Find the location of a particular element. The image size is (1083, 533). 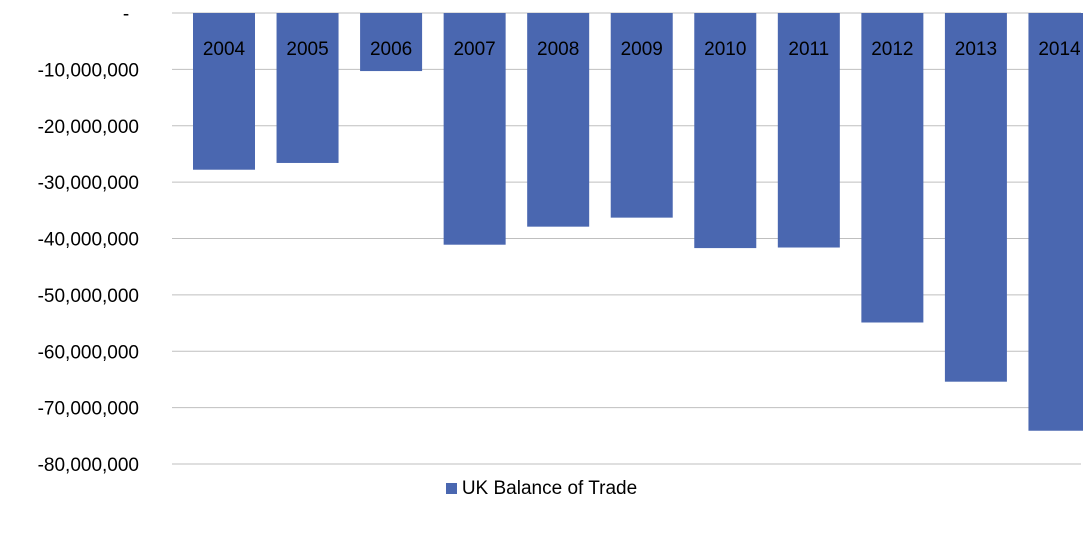

y-tick-label: -80,000,000 is located at coordinates (88, 465).